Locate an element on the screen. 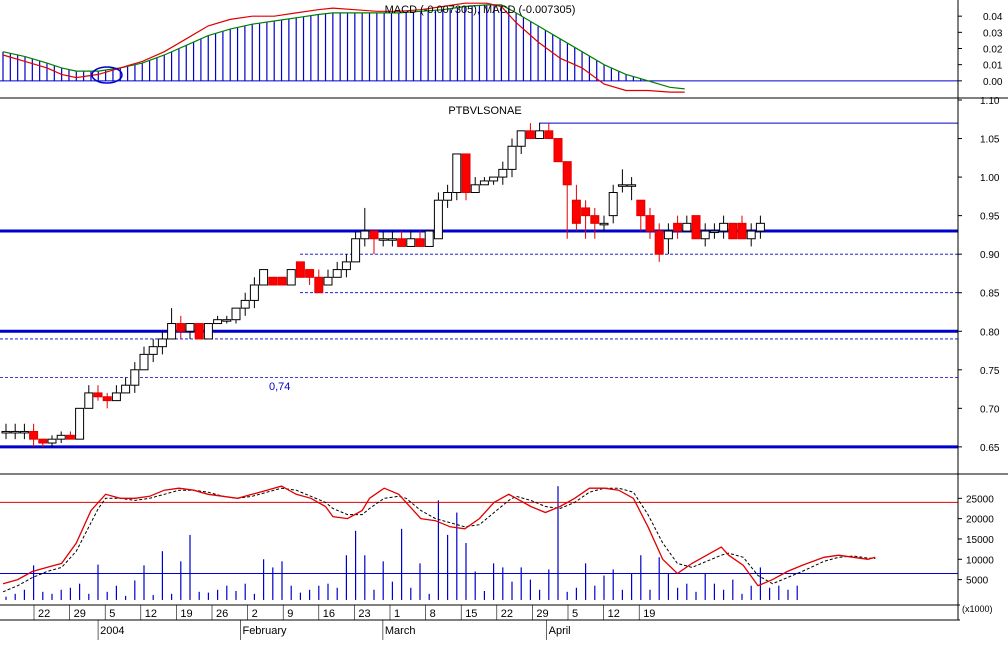  price-ytick-label: 0.65 is located at coordinates (990, 448).